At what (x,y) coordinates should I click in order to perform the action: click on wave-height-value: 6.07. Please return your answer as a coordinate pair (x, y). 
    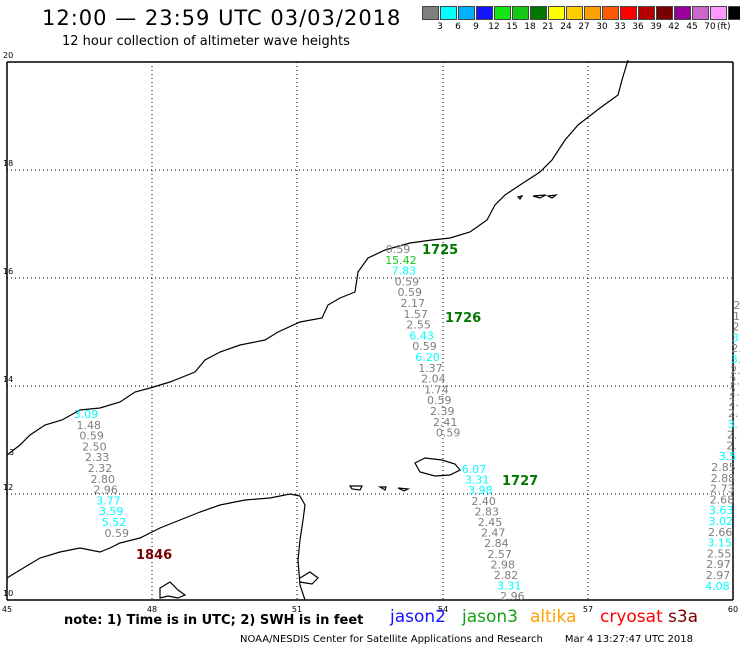
    Looking at the image, I should click on (474, 469).